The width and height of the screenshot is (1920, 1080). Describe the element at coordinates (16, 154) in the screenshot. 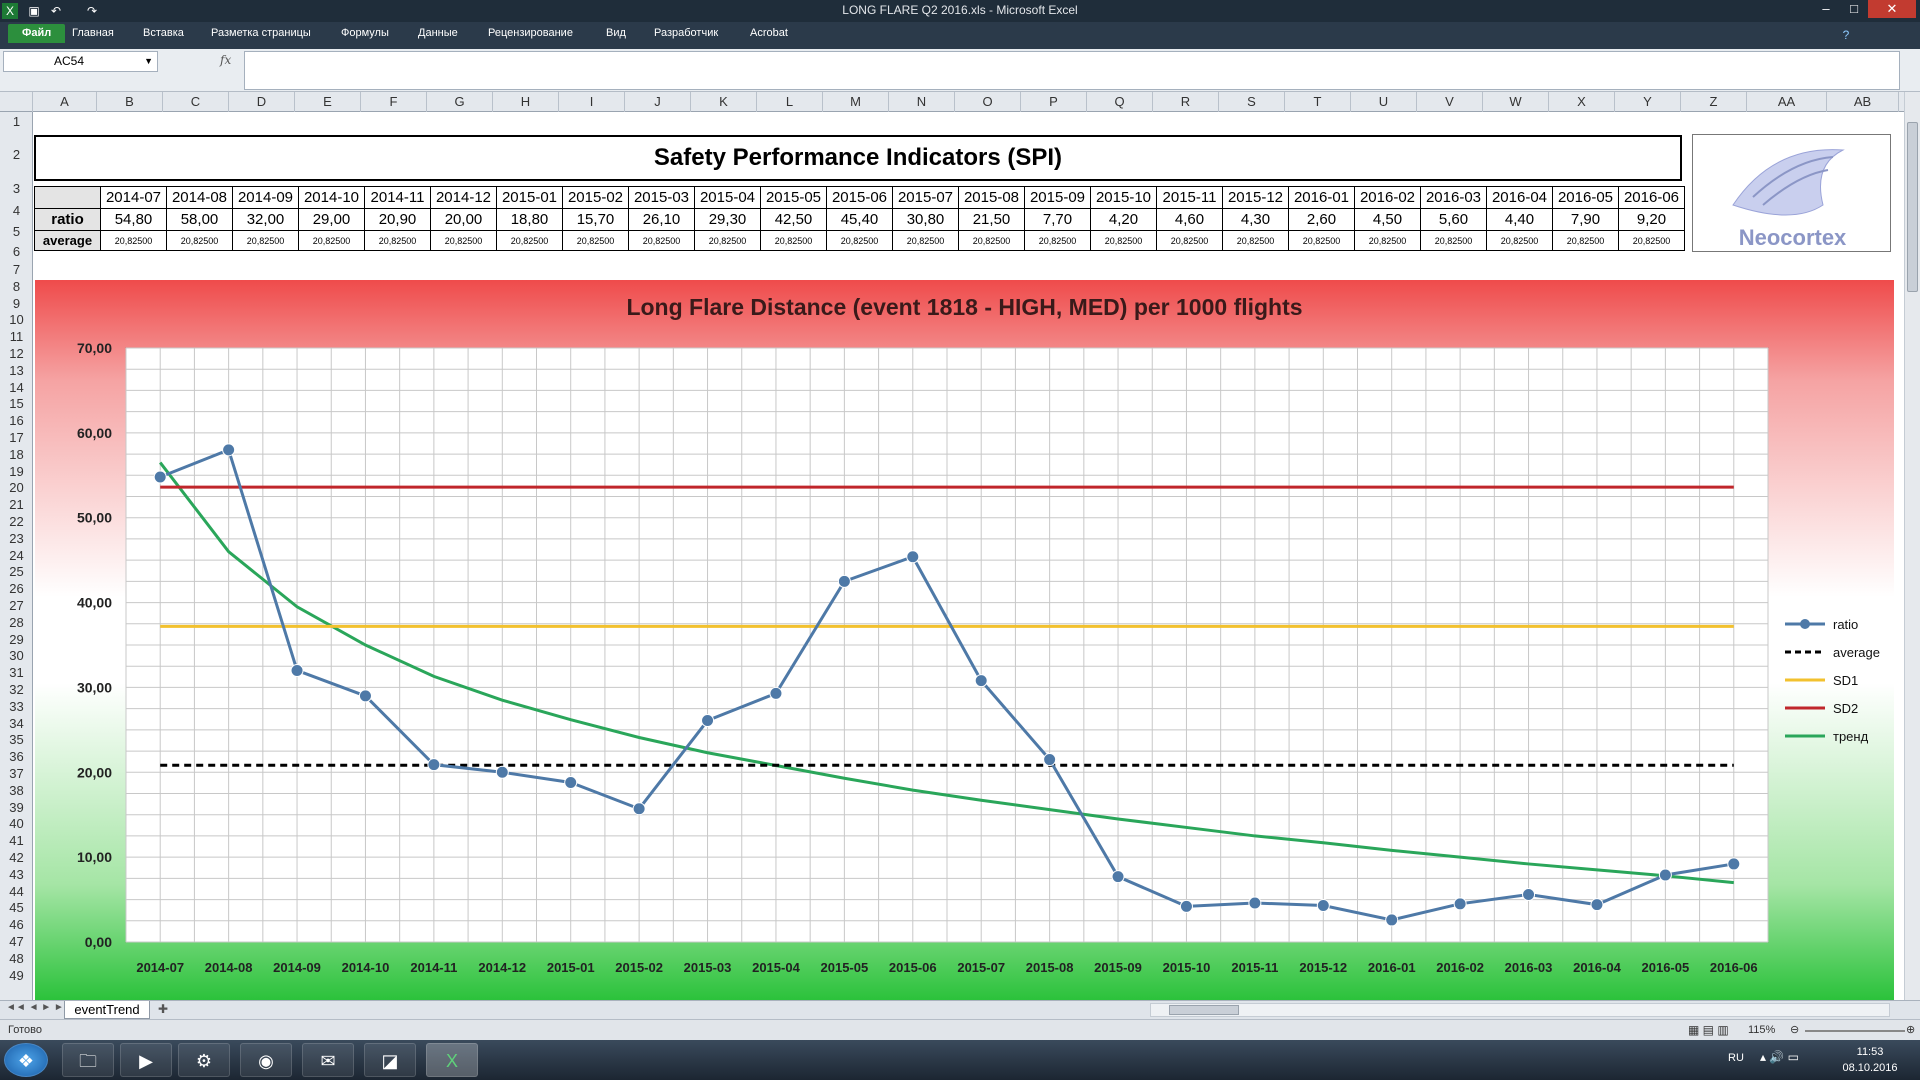

I see `row-header-2: 2` at that location.